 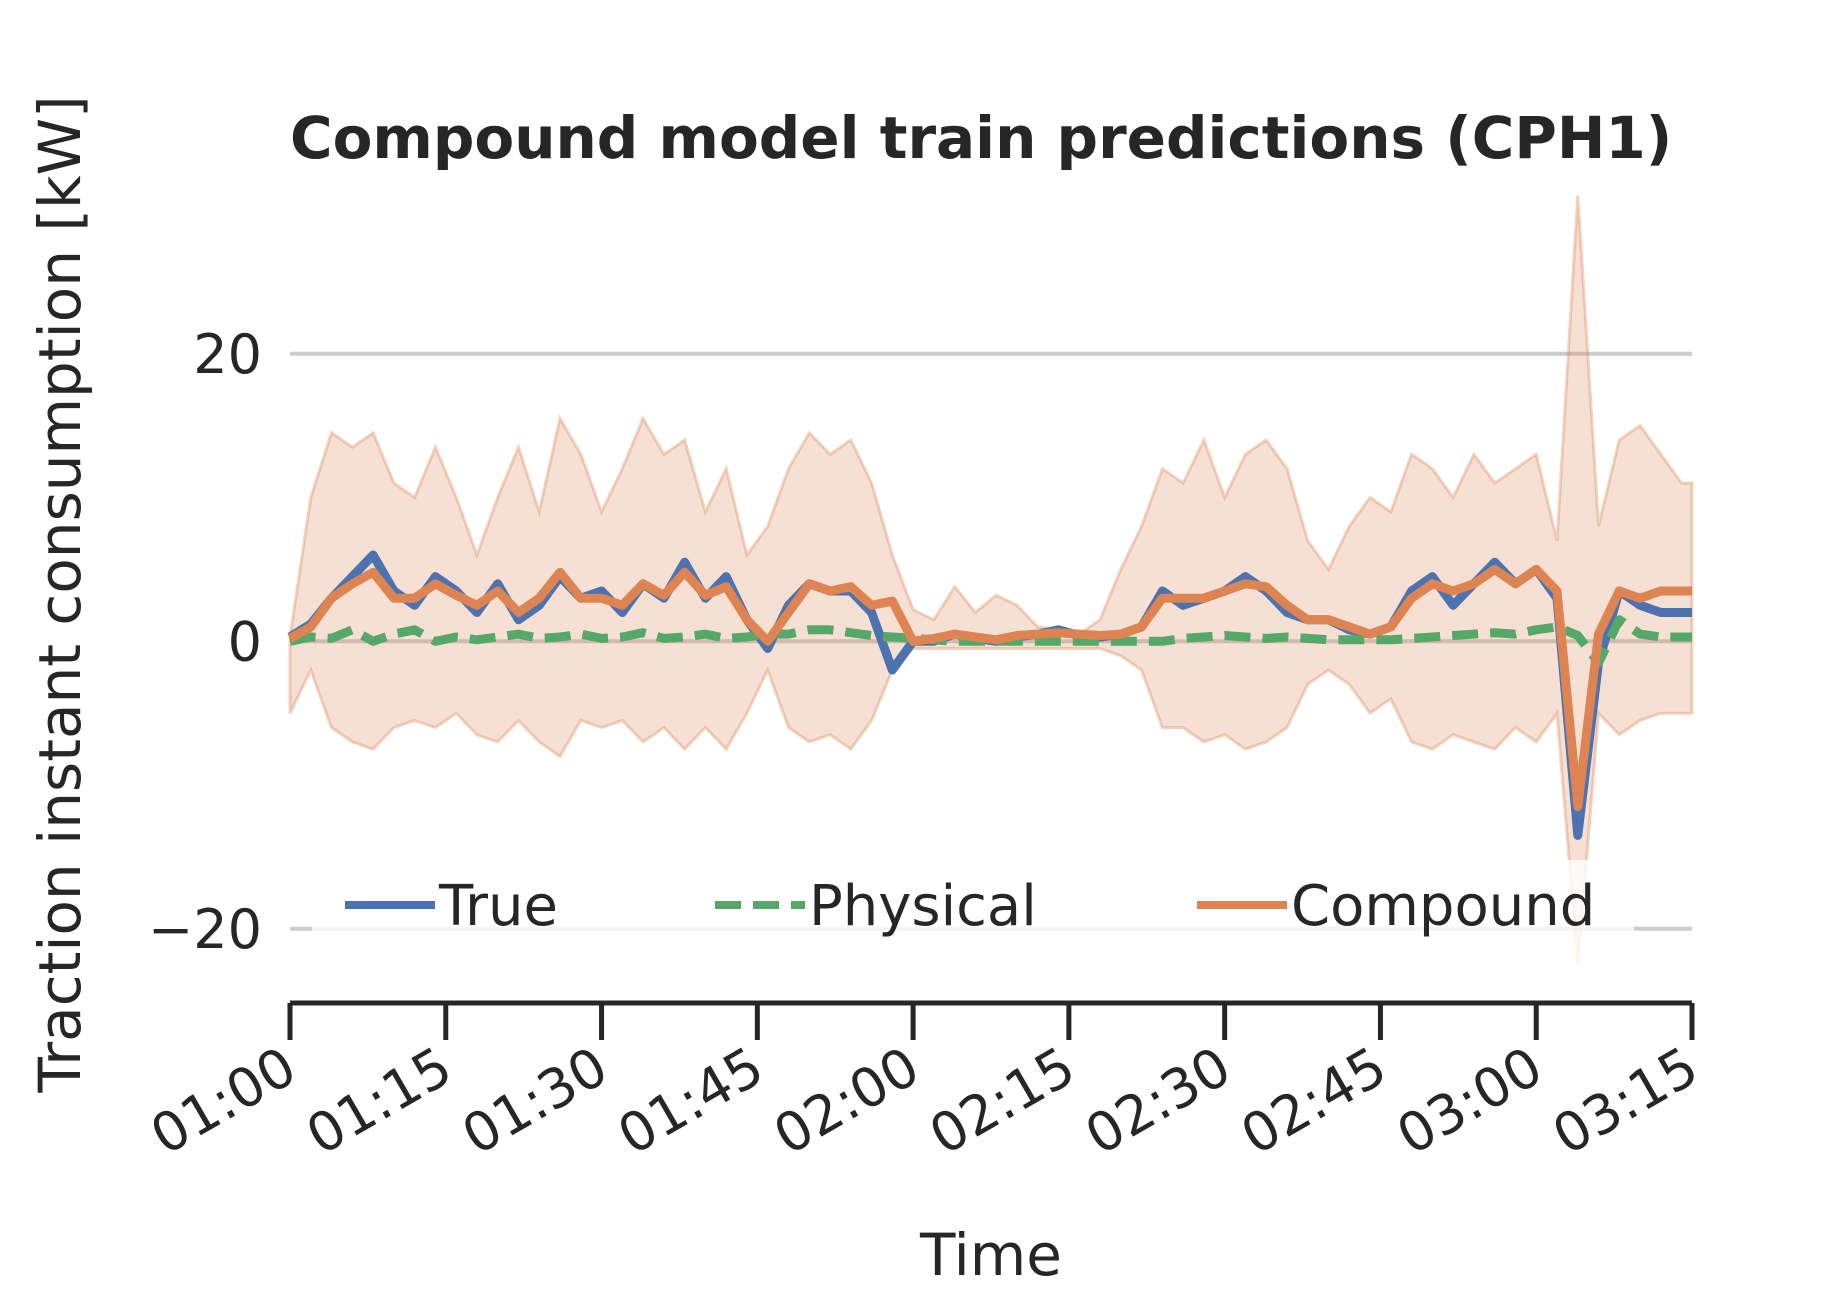 What do you see at coordinates (1314, 1101) in the screenshot?
I see `x-tick-label: 02:45` at bounding box center [1314, 1101].